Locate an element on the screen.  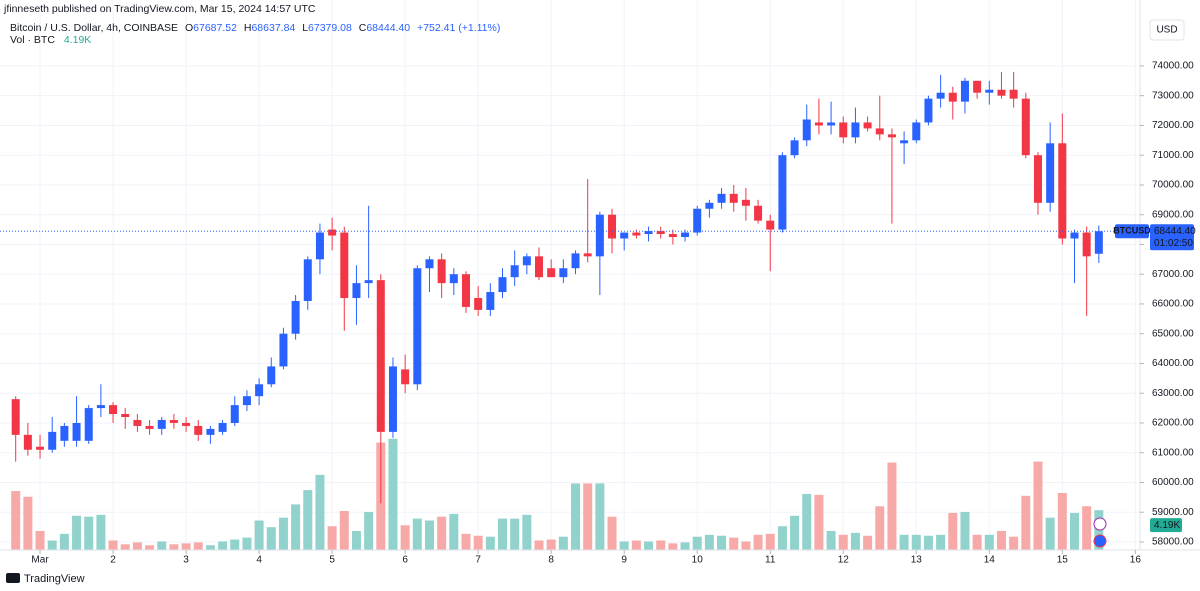
change: +752.41 (+1.11%) is located at coordinates (458, 28).